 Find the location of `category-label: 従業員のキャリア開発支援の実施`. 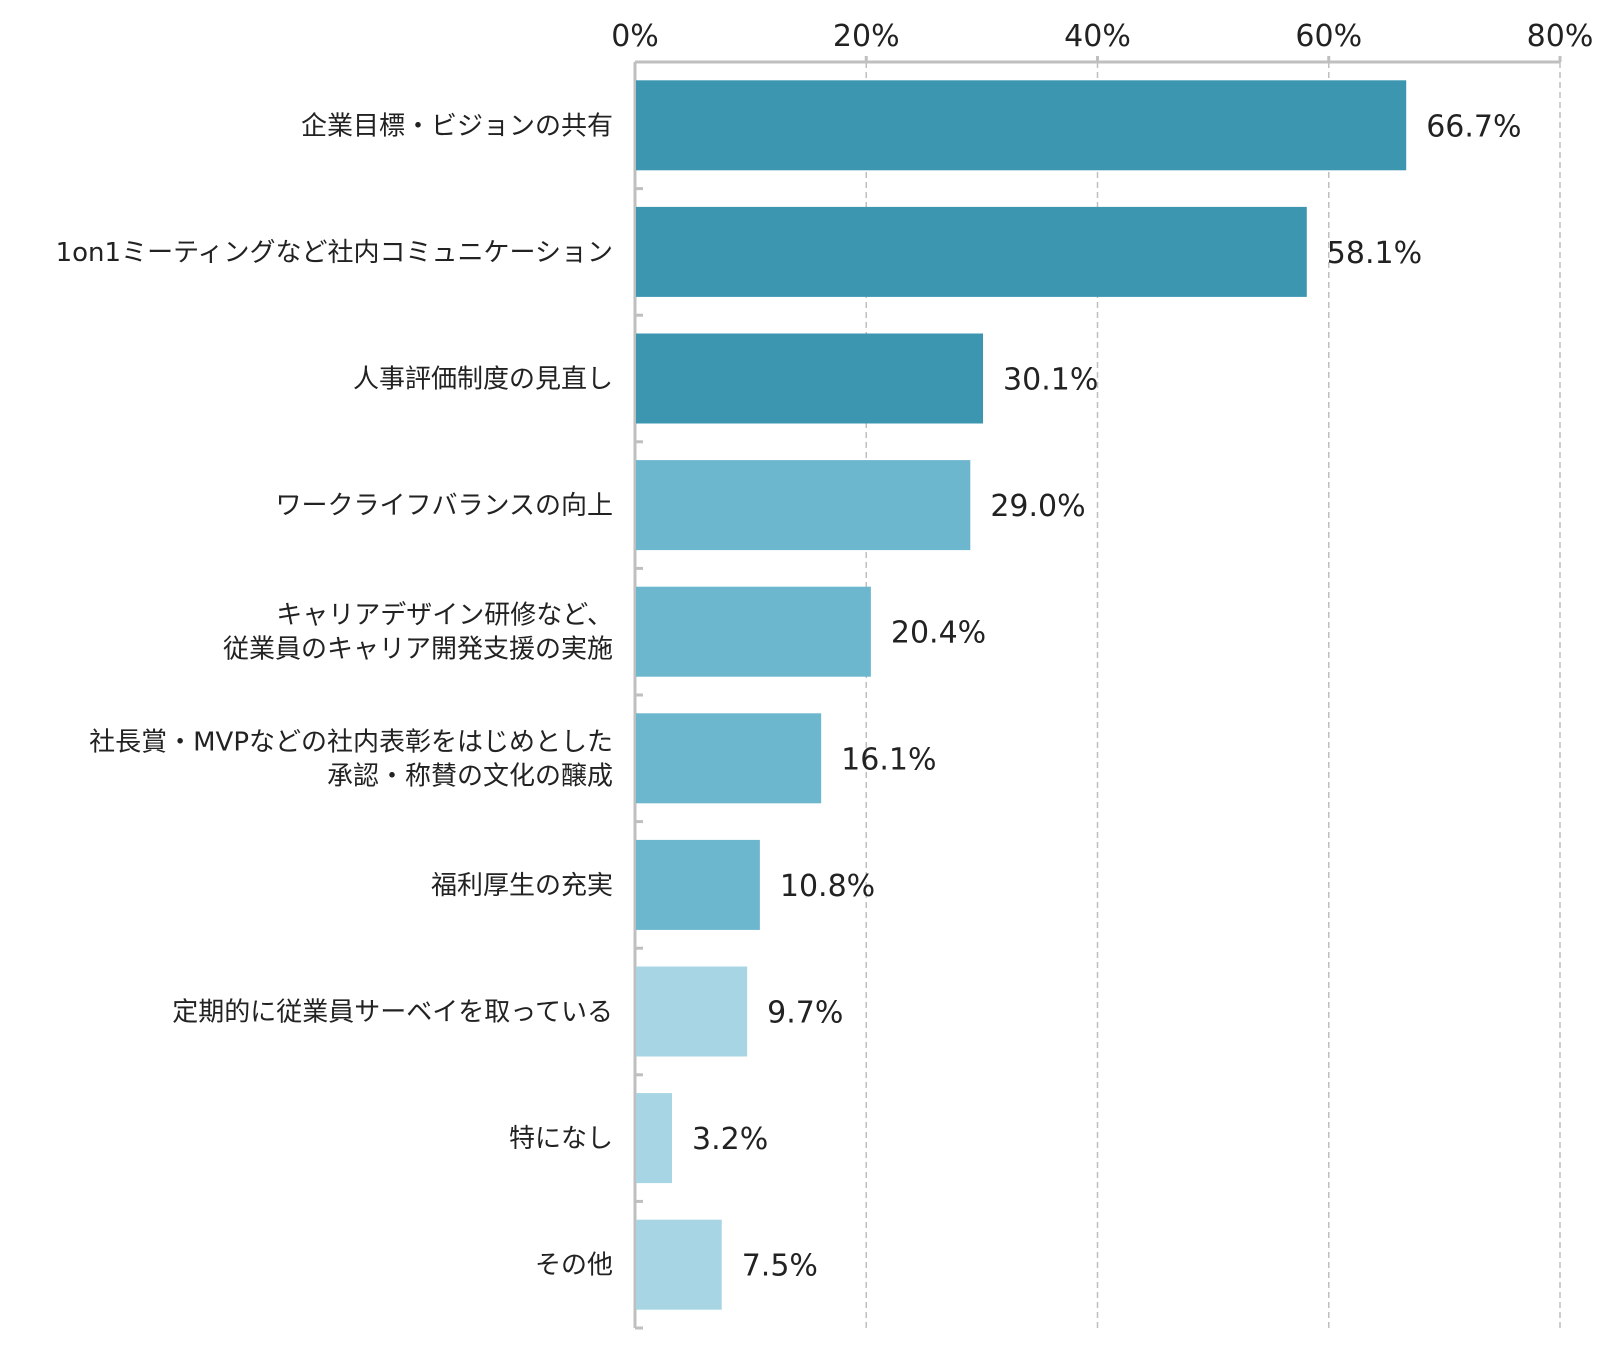

category-label: 従業員のキャリア開発支援の実施 is located at coordinates (418, 650).